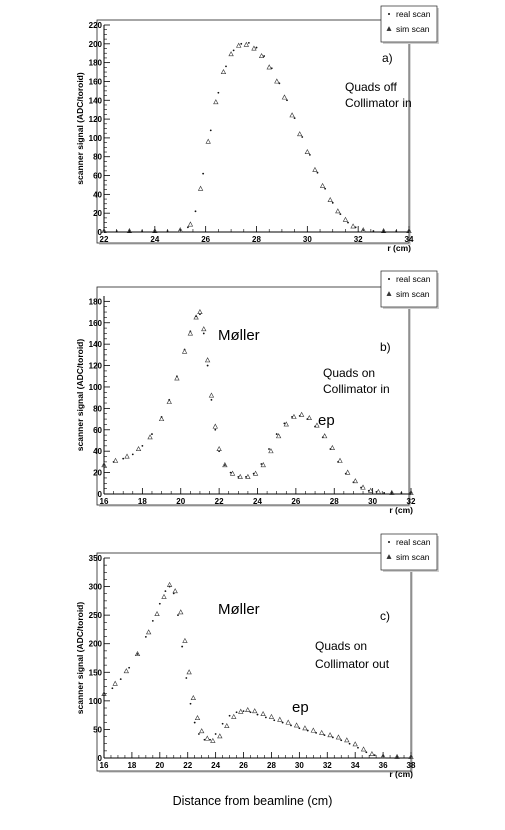  I want to click on y-axis-label: scanner signal (ADC/toroid), so click(80, 395).